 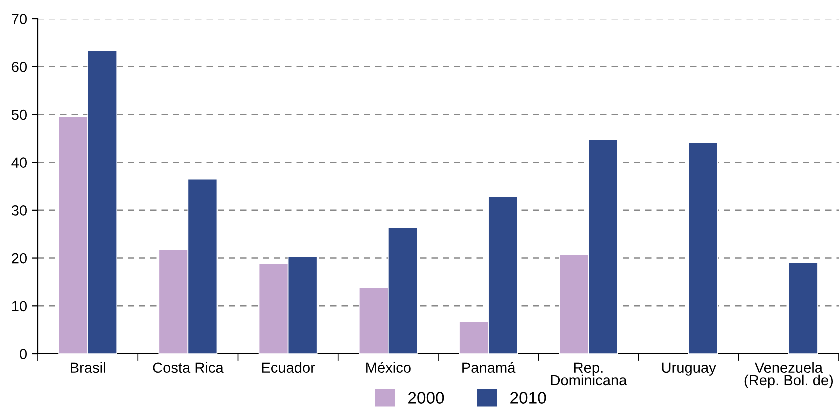 What do you see at coordinates (388, 368) in the screenshot?
I see `x-tick-label: México` at bounding box center [388, 368].